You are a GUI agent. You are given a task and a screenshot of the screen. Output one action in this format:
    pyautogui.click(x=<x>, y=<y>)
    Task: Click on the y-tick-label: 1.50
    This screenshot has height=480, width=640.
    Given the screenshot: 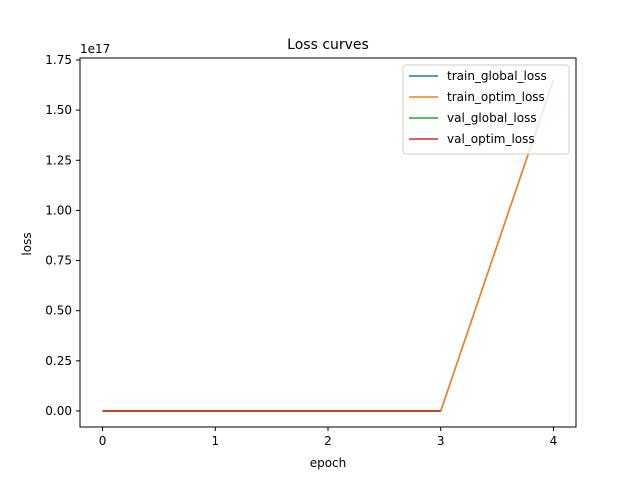 What is the action you would take?
    pyautogui.click(x=58, y=110)
    